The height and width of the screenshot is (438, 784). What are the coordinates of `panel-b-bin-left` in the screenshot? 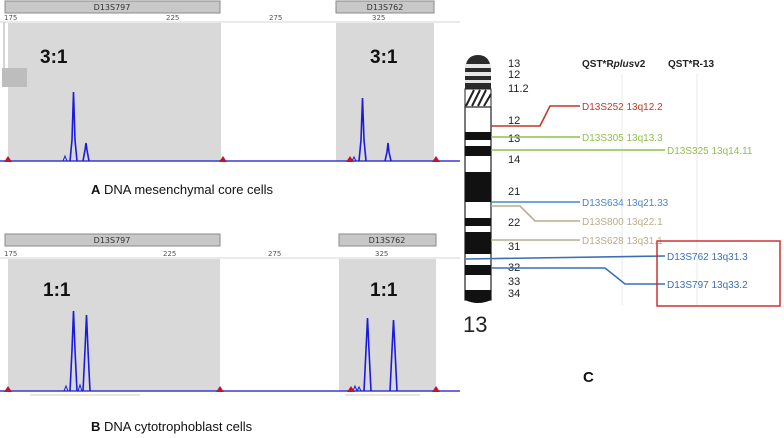 It's located at (114, 325).